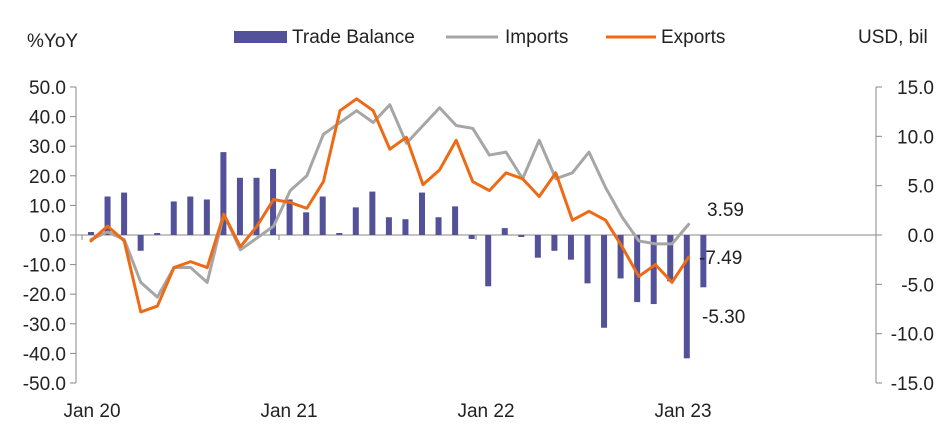 This screenshot has height=444, width=952. Describe the element at coordinates (912, 384) in the screenshot. I see `right-tick-label: -15.0` at that location.